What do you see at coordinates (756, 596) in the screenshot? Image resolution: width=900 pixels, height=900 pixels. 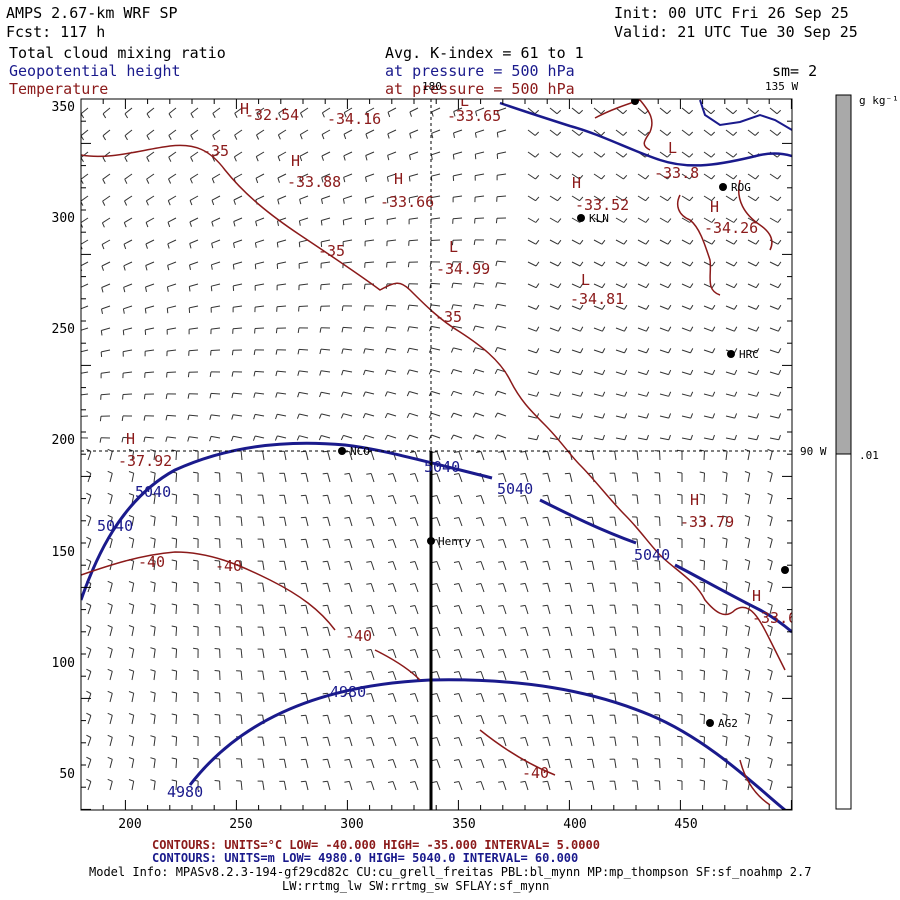 I see `extremum-mark: H` at bounding box center [756, 596].